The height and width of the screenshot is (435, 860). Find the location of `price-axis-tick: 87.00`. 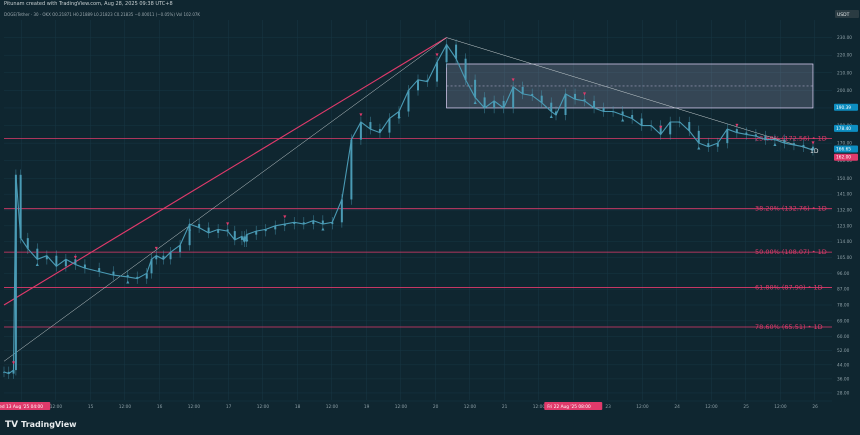

price-axis-tick: 87.00 is located at coordinates (843, 290).